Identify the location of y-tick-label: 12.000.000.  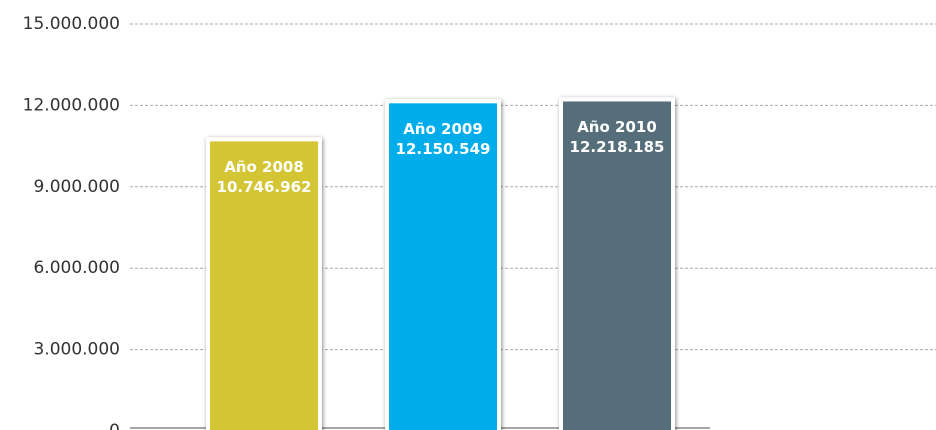
(71, 105).